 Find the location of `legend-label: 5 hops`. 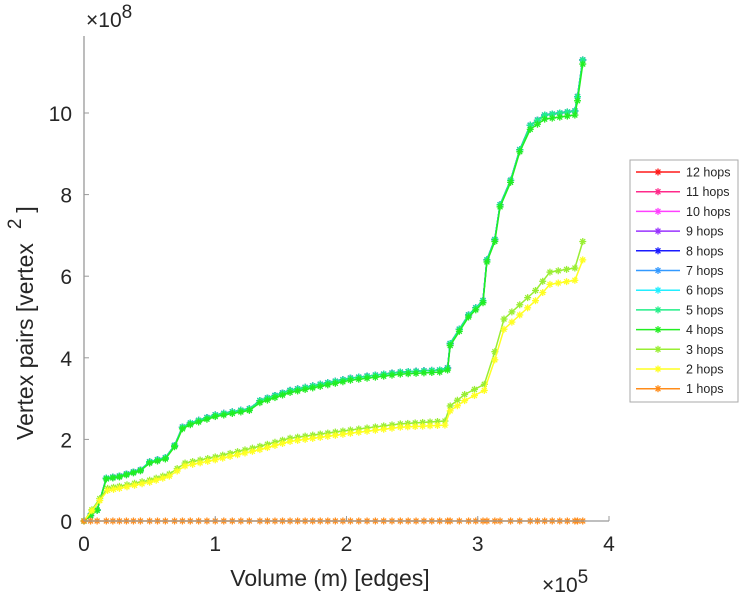

legend-label: 5 hops is located at coordinates (705, 310).